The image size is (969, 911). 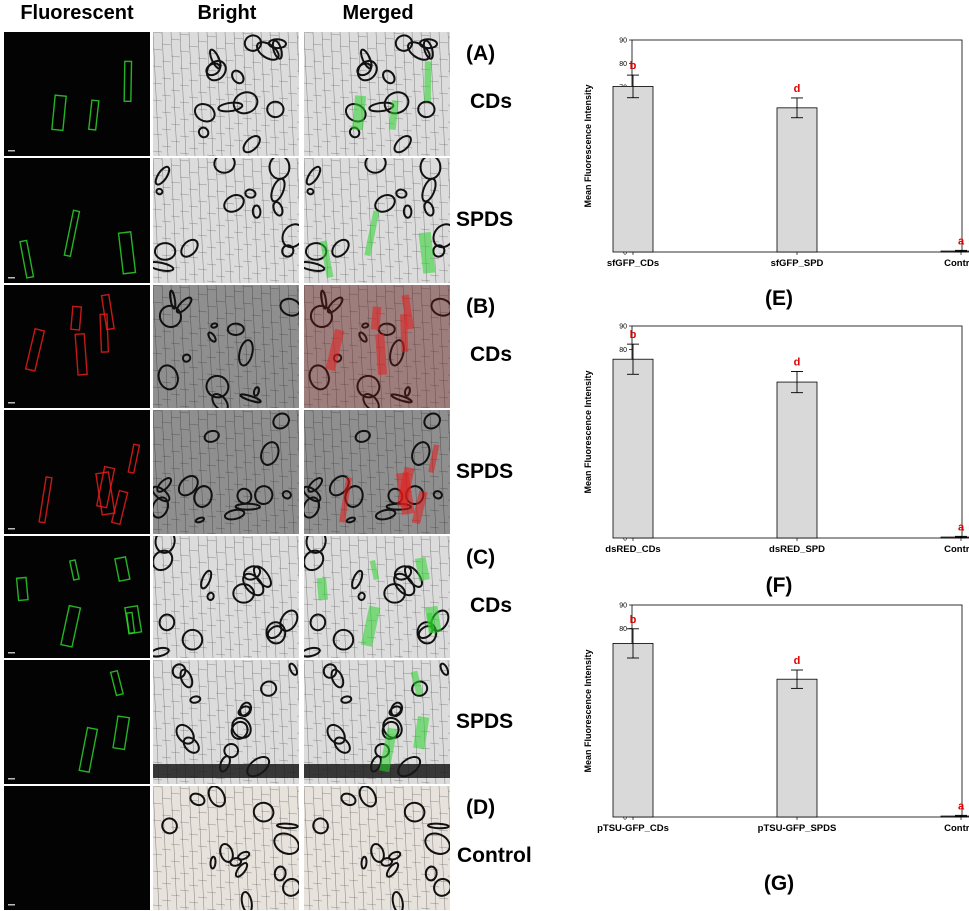 I want to click on header-fluorescent: Fluorescent, so click(x=77, y=13).